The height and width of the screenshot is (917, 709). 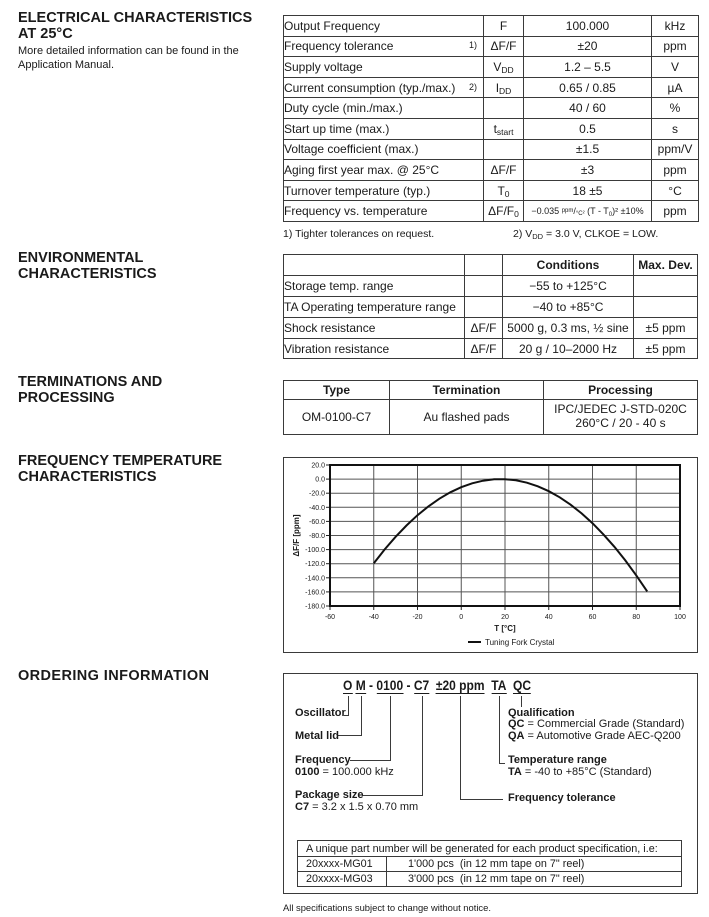 What do you see at coordinates (505, 617) in the screenshot?
I see `svg-text: 20` at bounding box center [505, 617].